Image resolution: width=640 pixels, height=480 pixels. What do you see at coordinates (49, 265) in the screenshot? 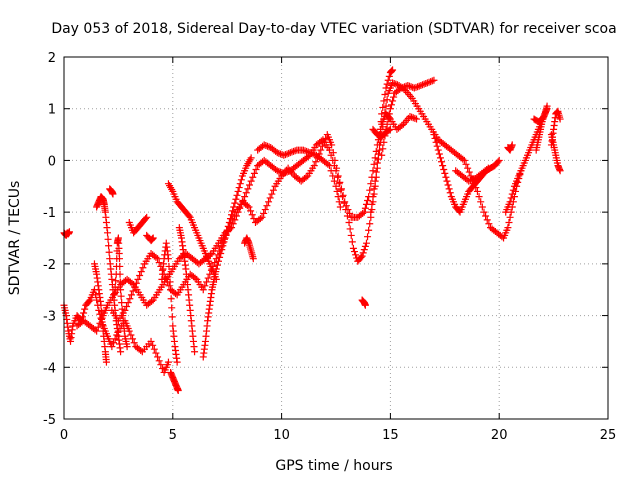
I see `y-tick-label: -2` at bounding box center [49, 265].